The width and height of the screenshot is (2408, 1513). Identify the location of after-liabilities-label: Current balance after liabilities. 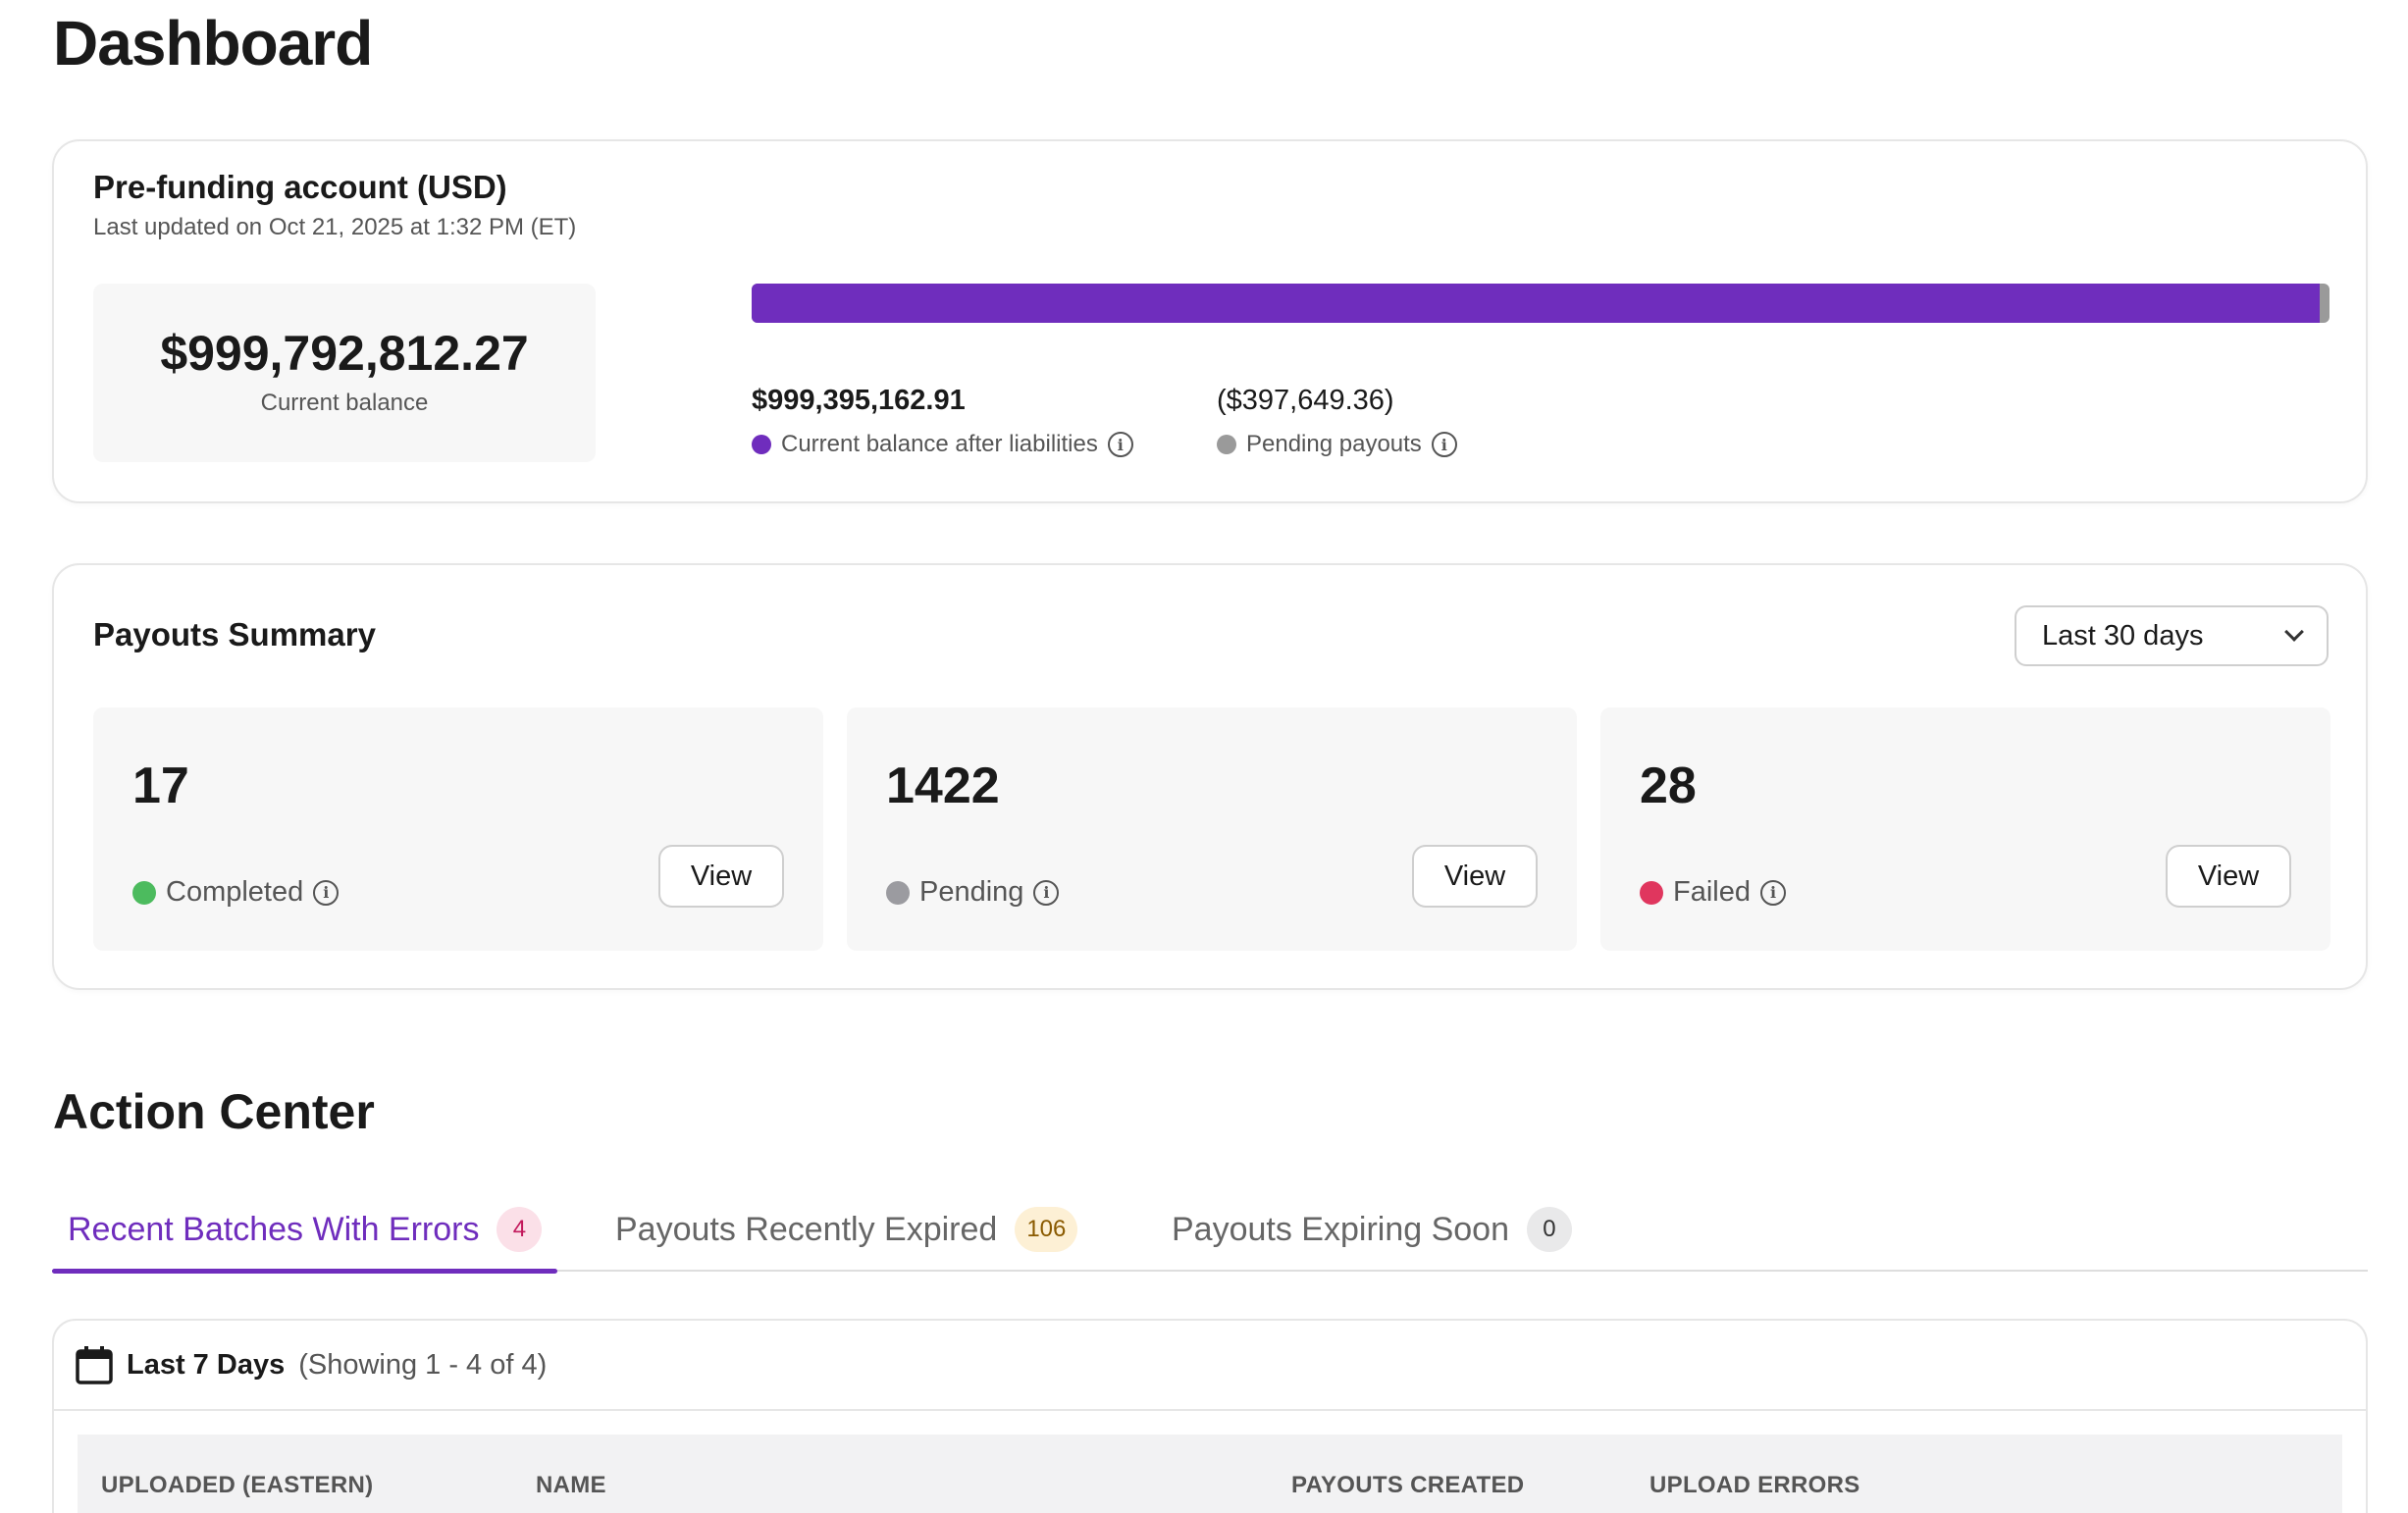
(939, 444).